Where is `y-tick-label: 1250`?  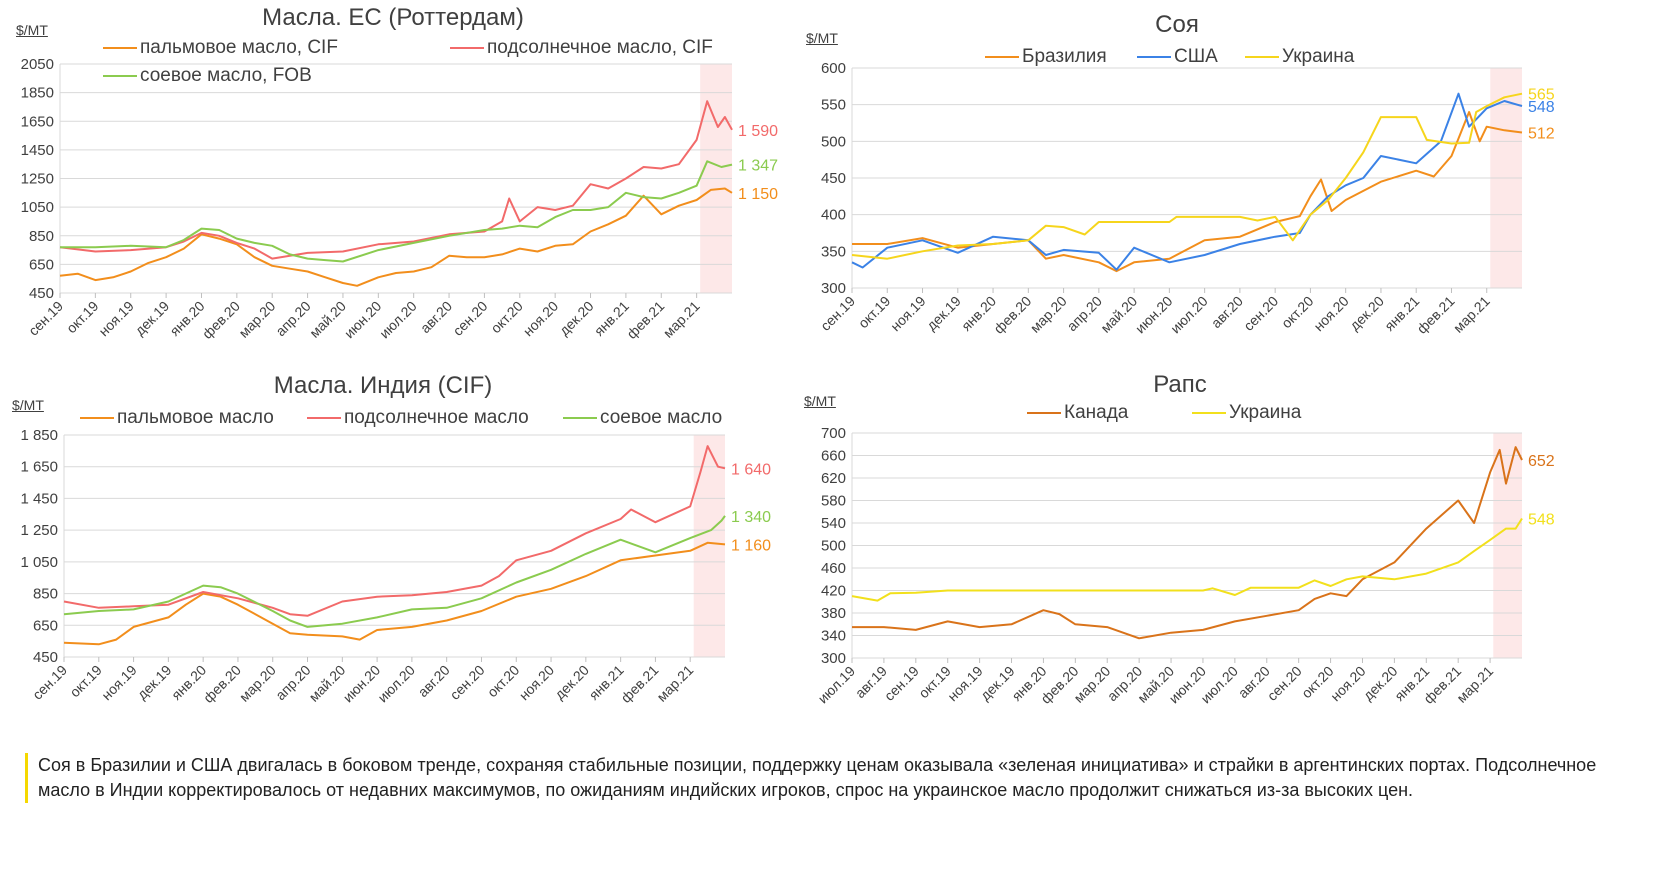
y-tick-label: 1250 is located at coordinates (37, 179).